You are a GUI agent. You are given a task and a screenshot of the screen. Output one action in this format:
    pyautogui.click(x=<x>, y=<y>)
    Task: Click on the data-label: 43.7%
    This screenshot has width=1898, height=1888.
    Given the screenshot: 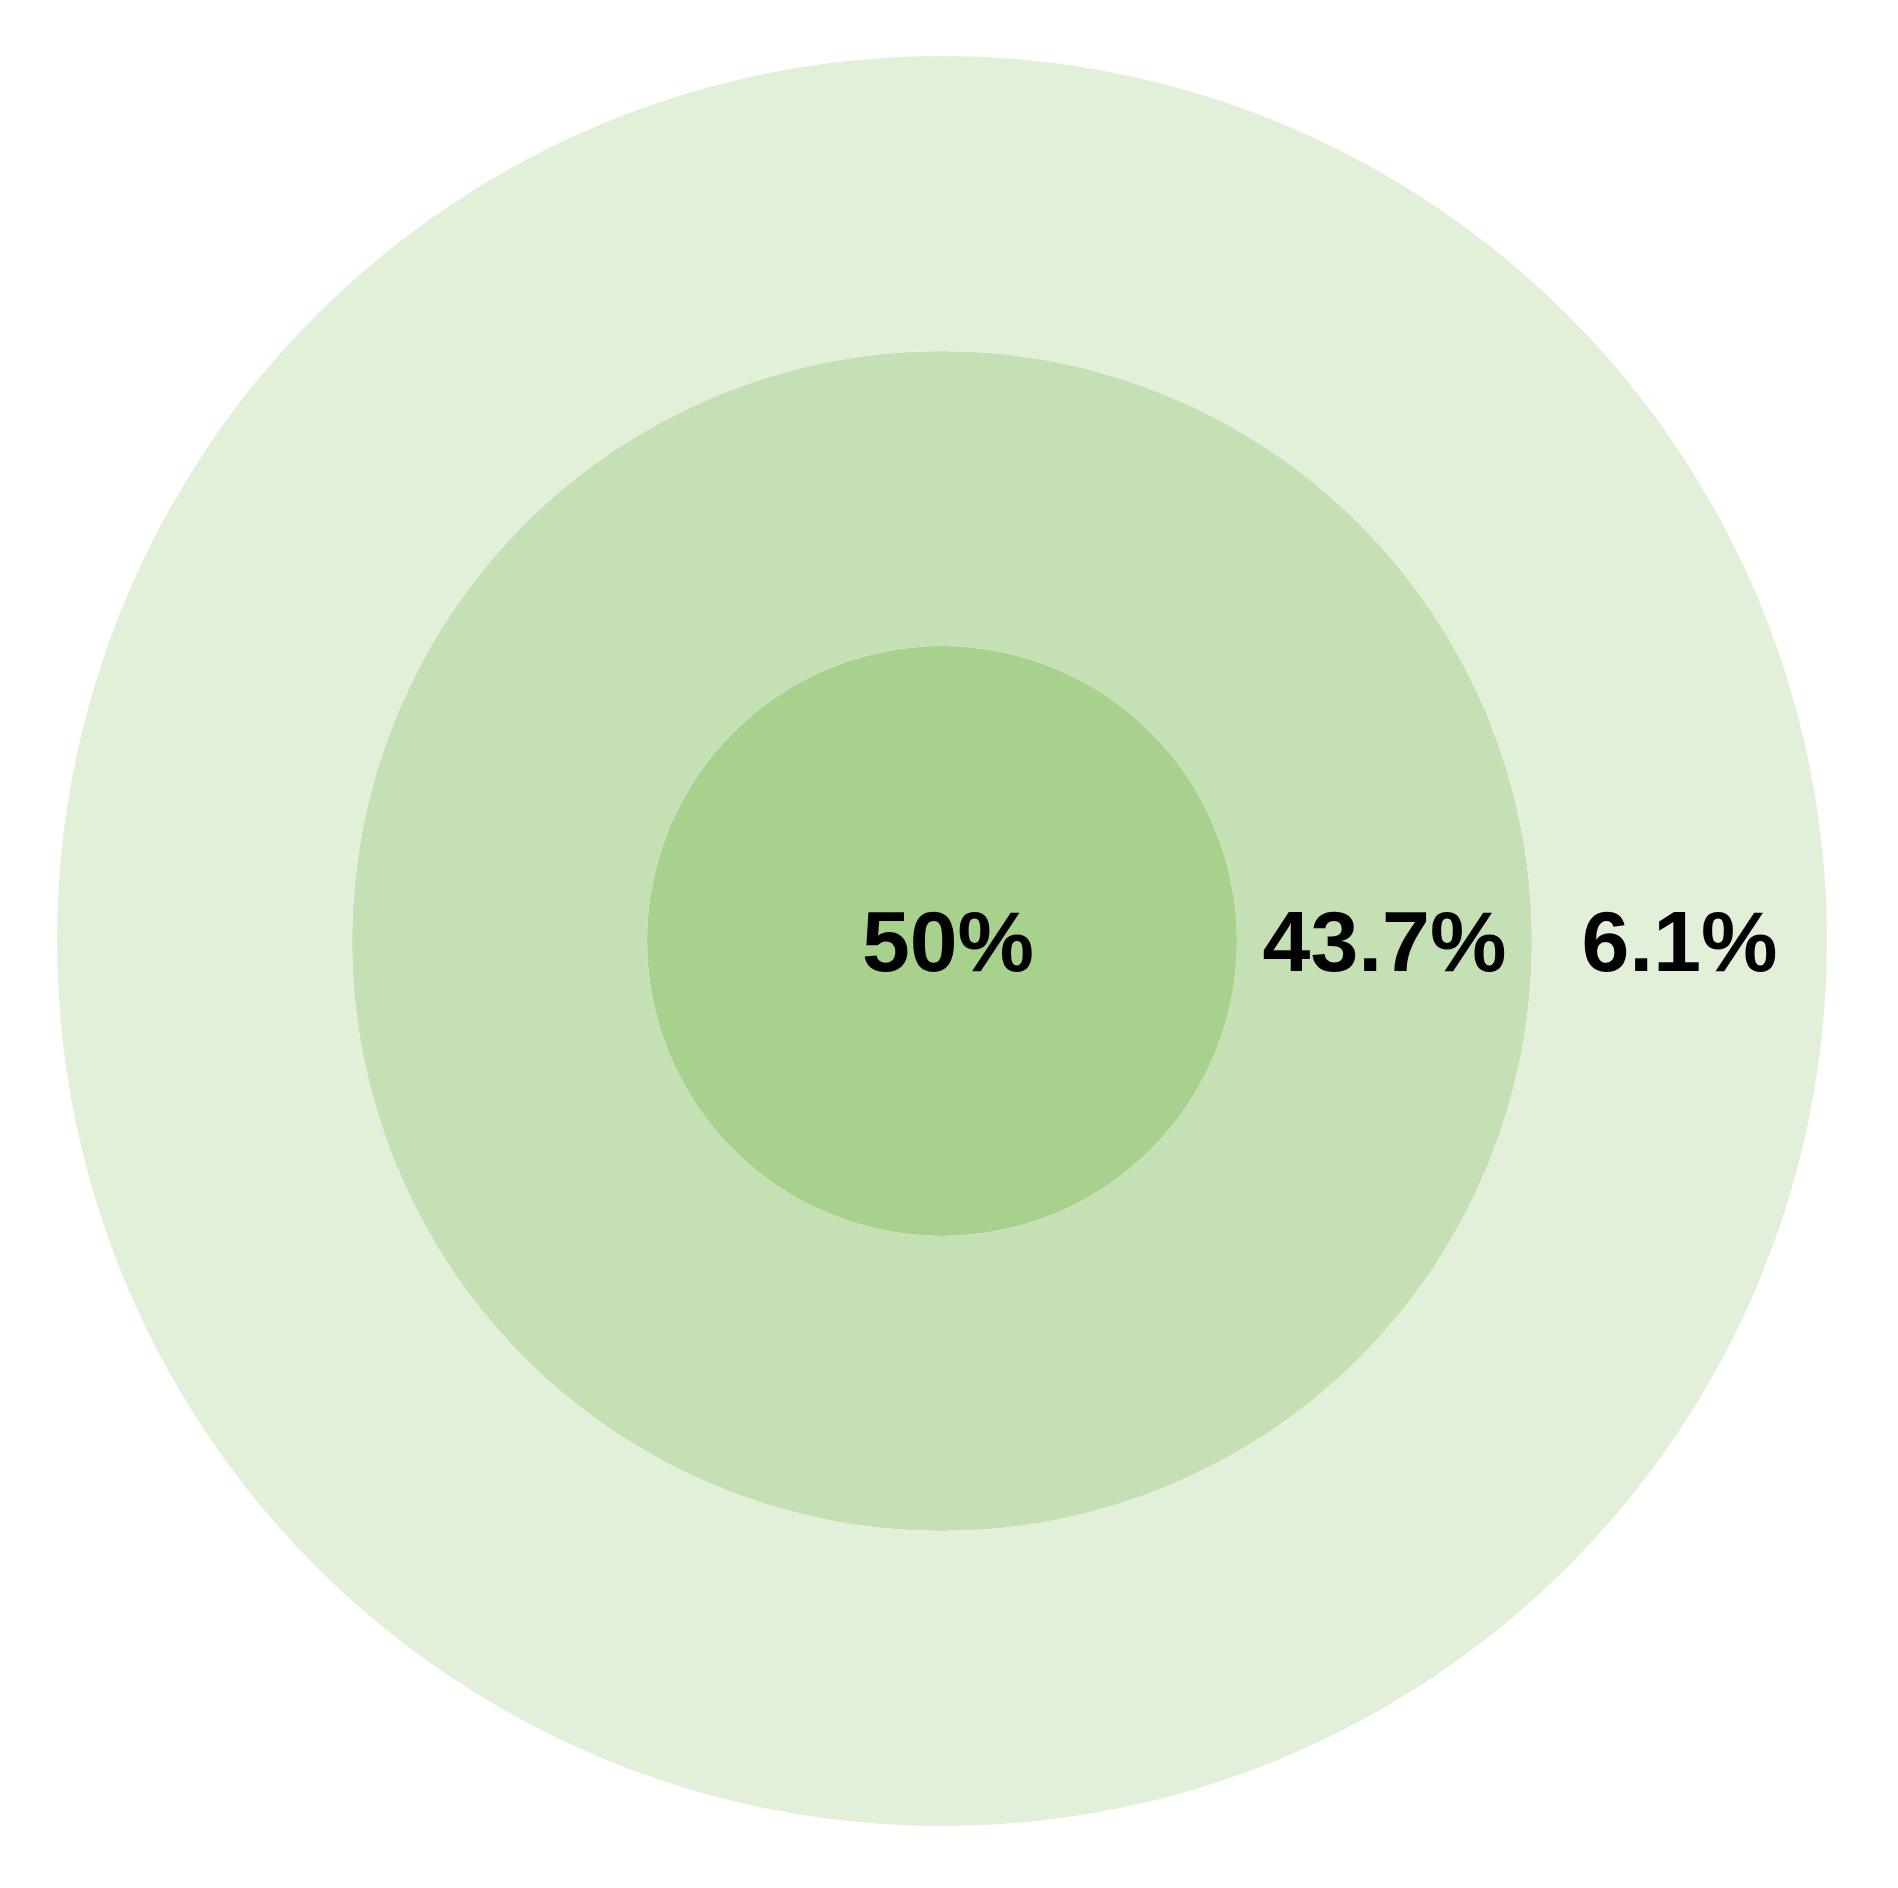 What is the action you would take?
    pyautogui.click(x=1384, y=941)
    